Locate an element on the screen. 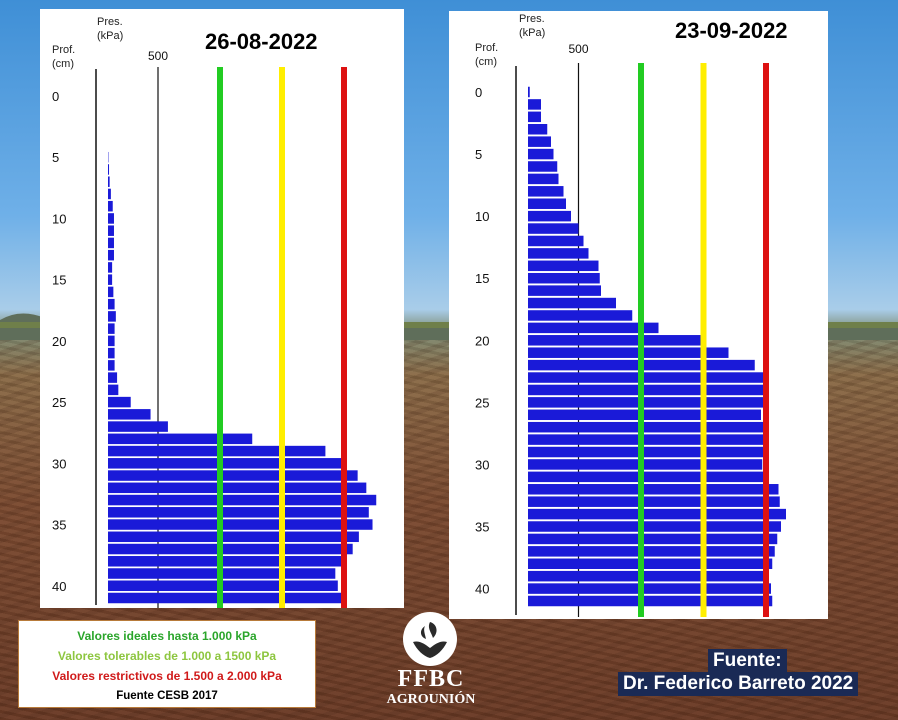  chart-1-ytick-label: 15 is located at coordinates (59, 280).